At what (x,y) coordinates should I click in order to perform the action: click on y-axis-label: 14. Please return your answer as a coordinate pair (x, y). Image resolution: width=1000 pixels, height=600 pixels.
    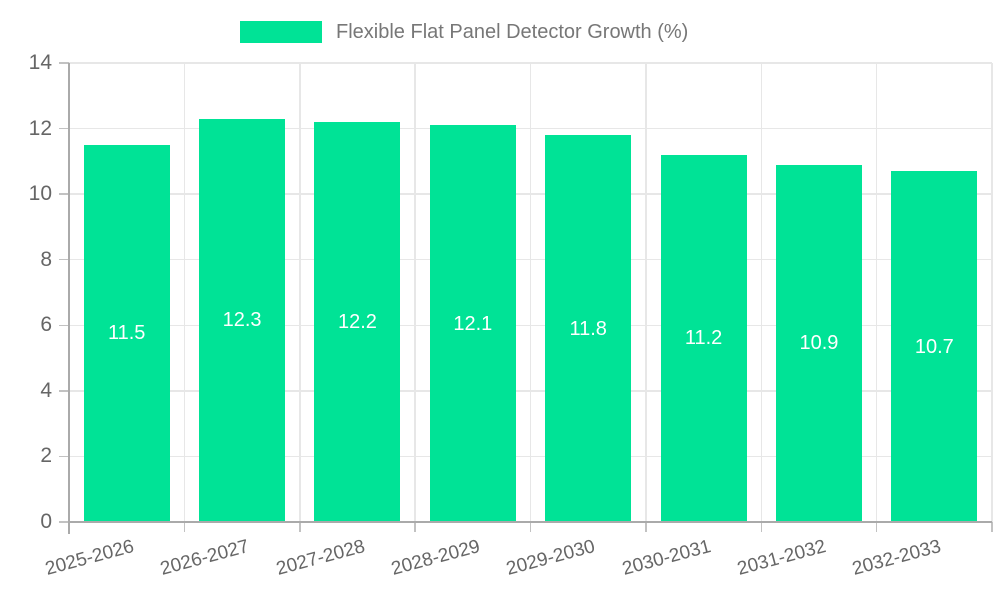
    Looking at the image, I should click on (40, 62).